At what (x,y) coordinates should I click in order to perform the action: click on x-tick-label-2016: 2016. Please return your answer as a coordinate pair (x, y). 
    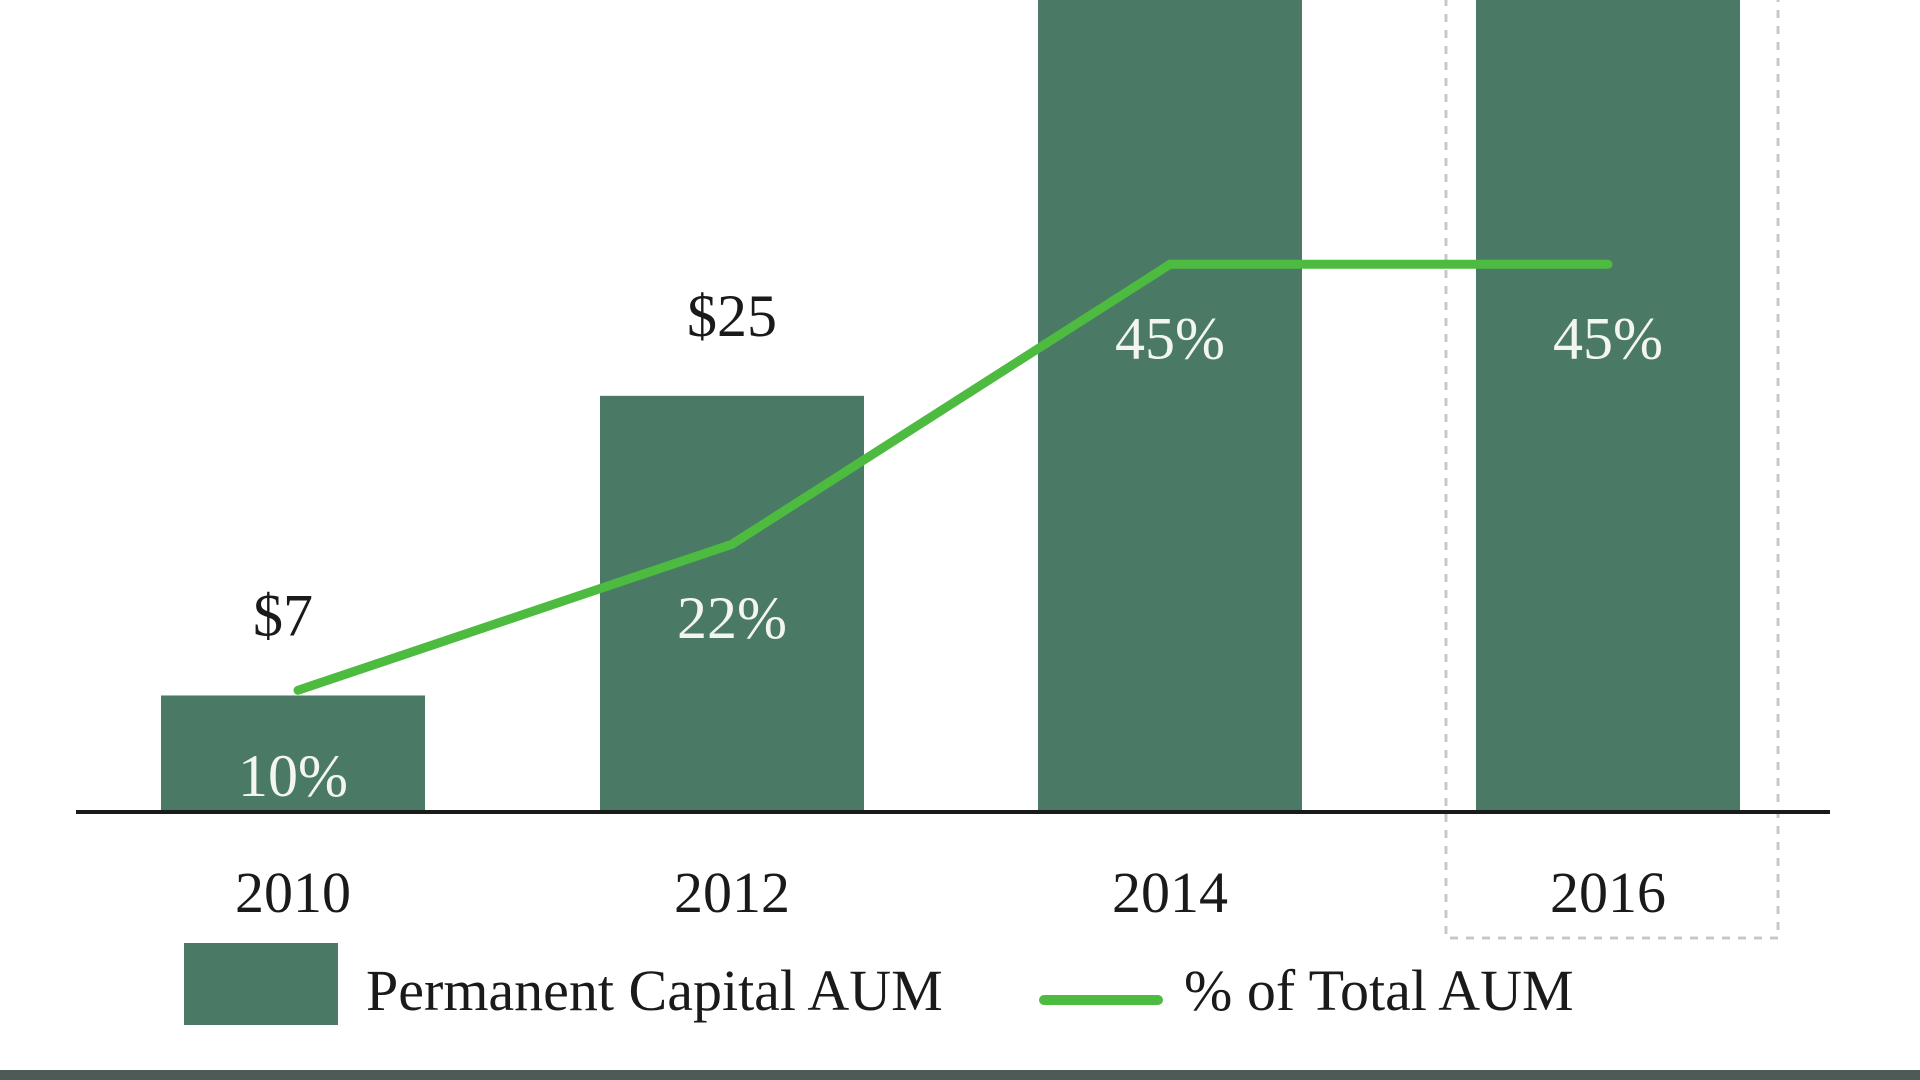
    Looking at the image, I should click on (1608, 892).